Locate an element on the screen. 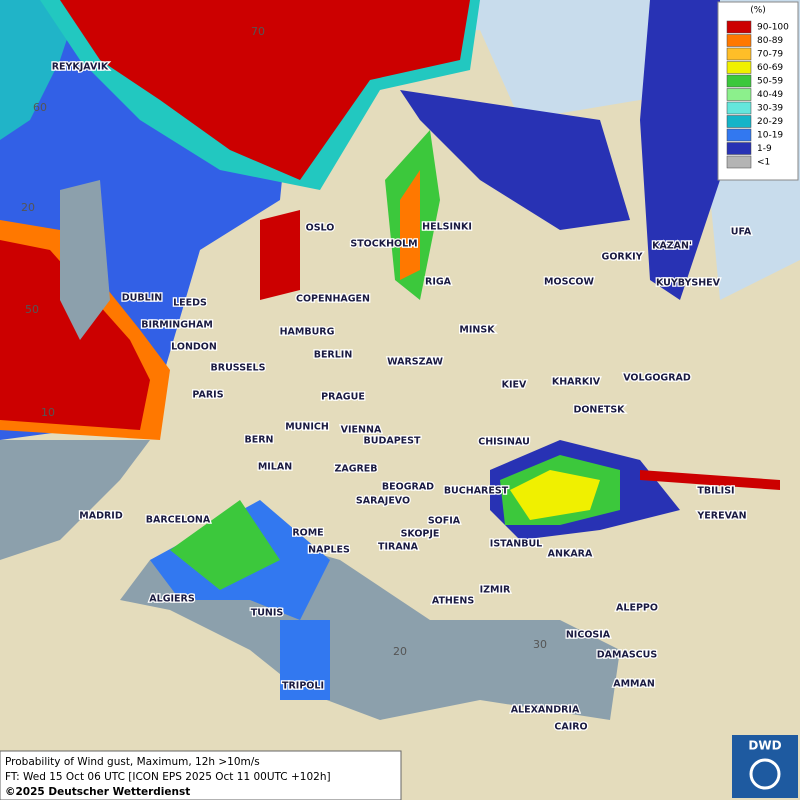  city-label: VOLGOGRAD is located at coordinates (657, 378).